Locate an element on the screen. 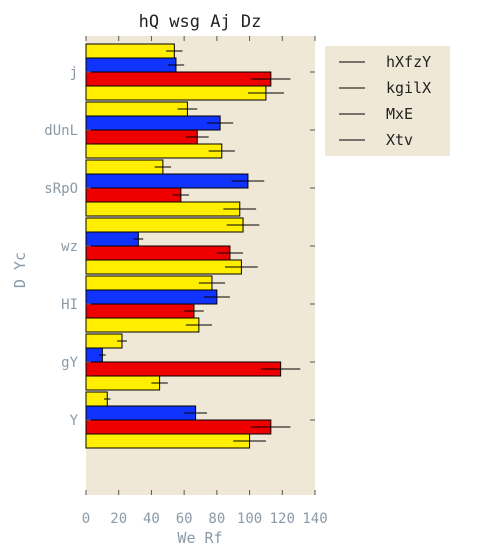  legend: hXfzY kgilX MxE Xtv is located at coordinates (387, 101).